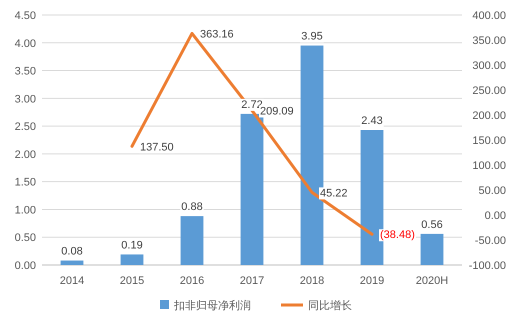  What do you see at coordinates (397, 235) in the screenshot?
I see `data-label: (38.48)` at bounding box center [397, 235].